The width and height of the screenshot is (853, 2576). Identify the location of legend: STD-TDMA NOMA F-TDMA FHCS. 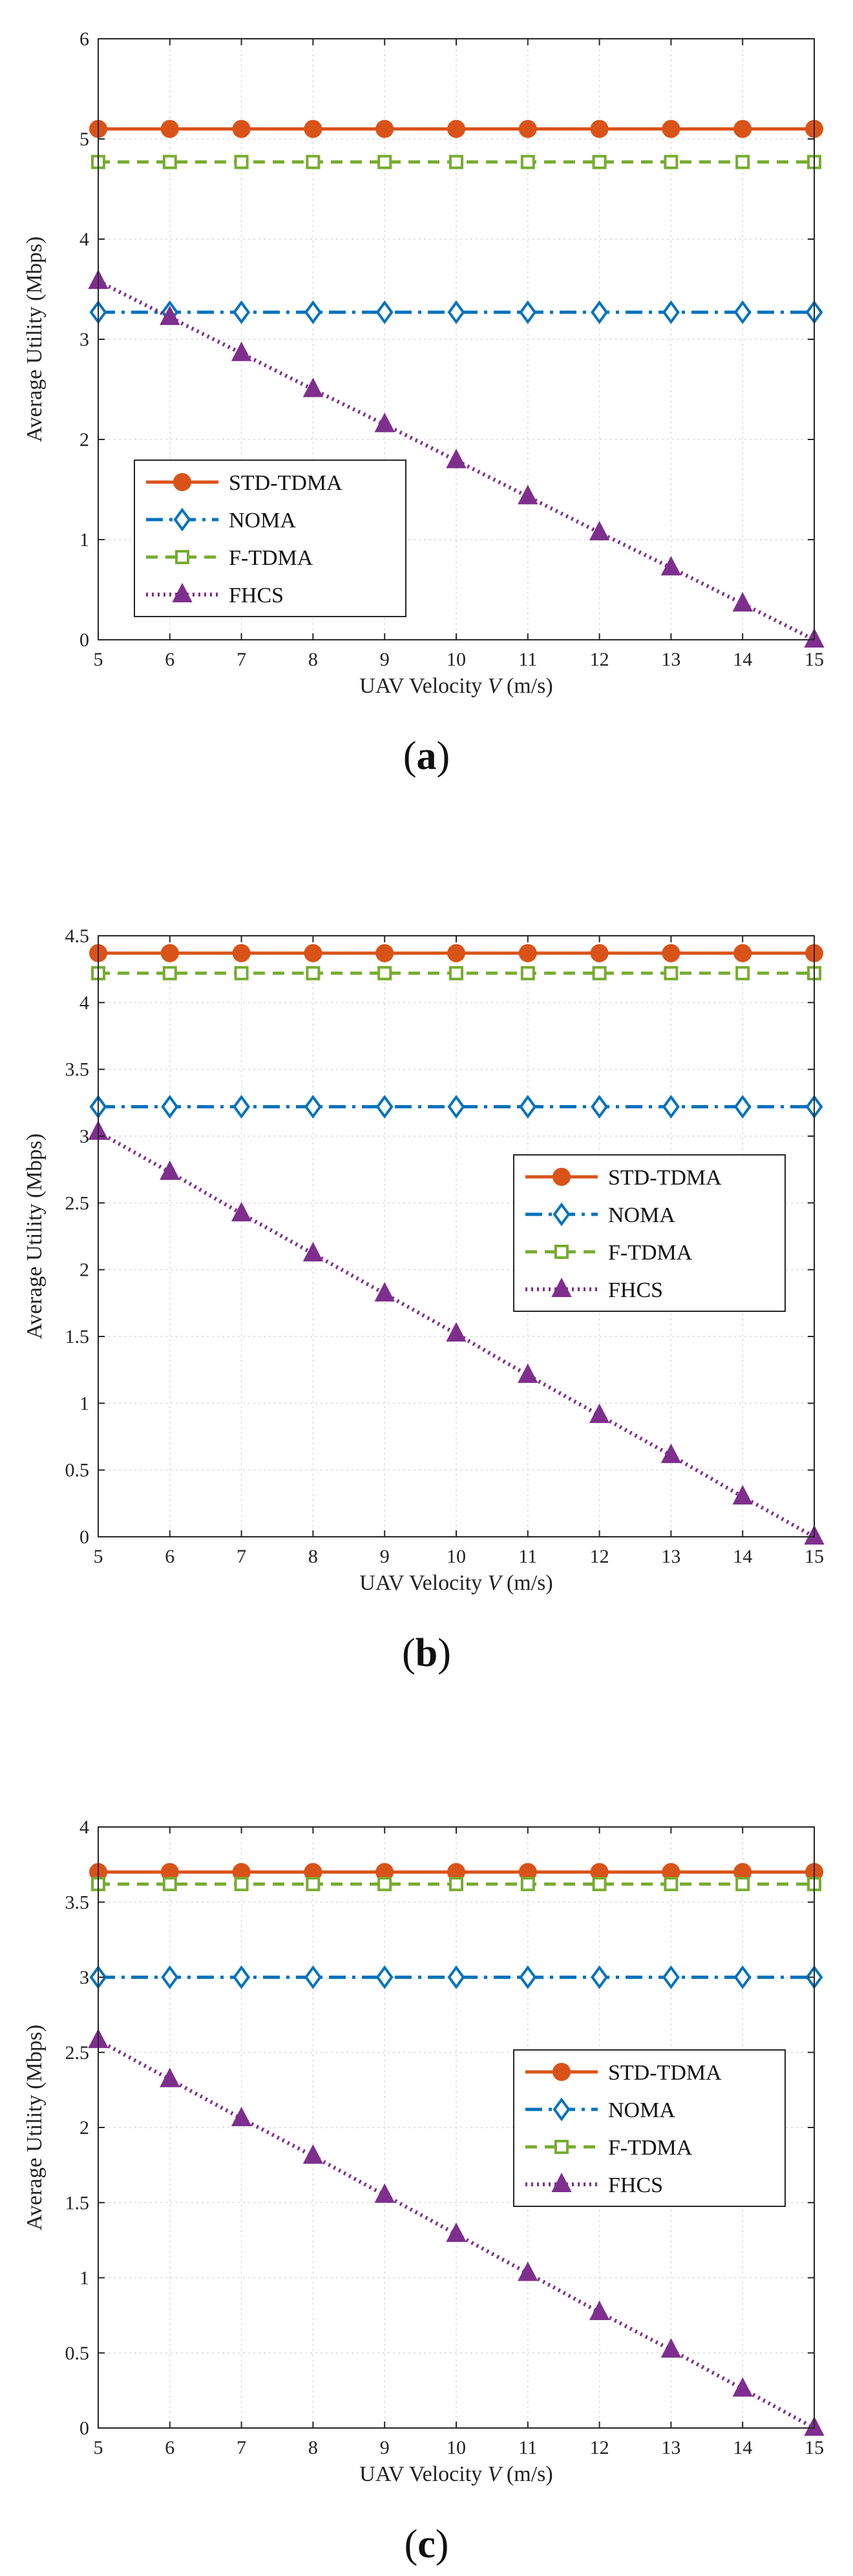
(649, 1233).